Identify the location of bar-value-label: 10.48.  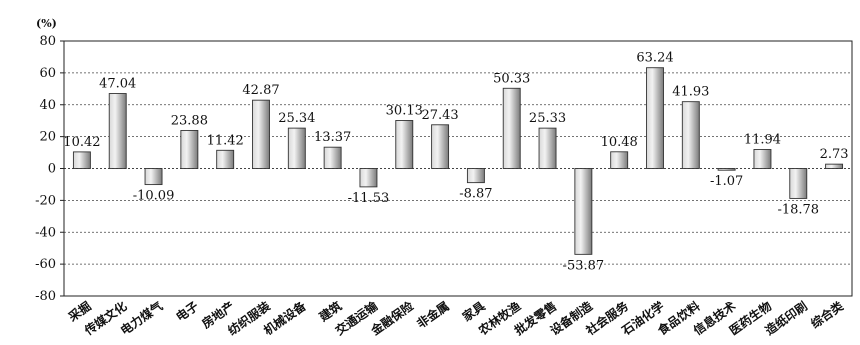
(619, 142).